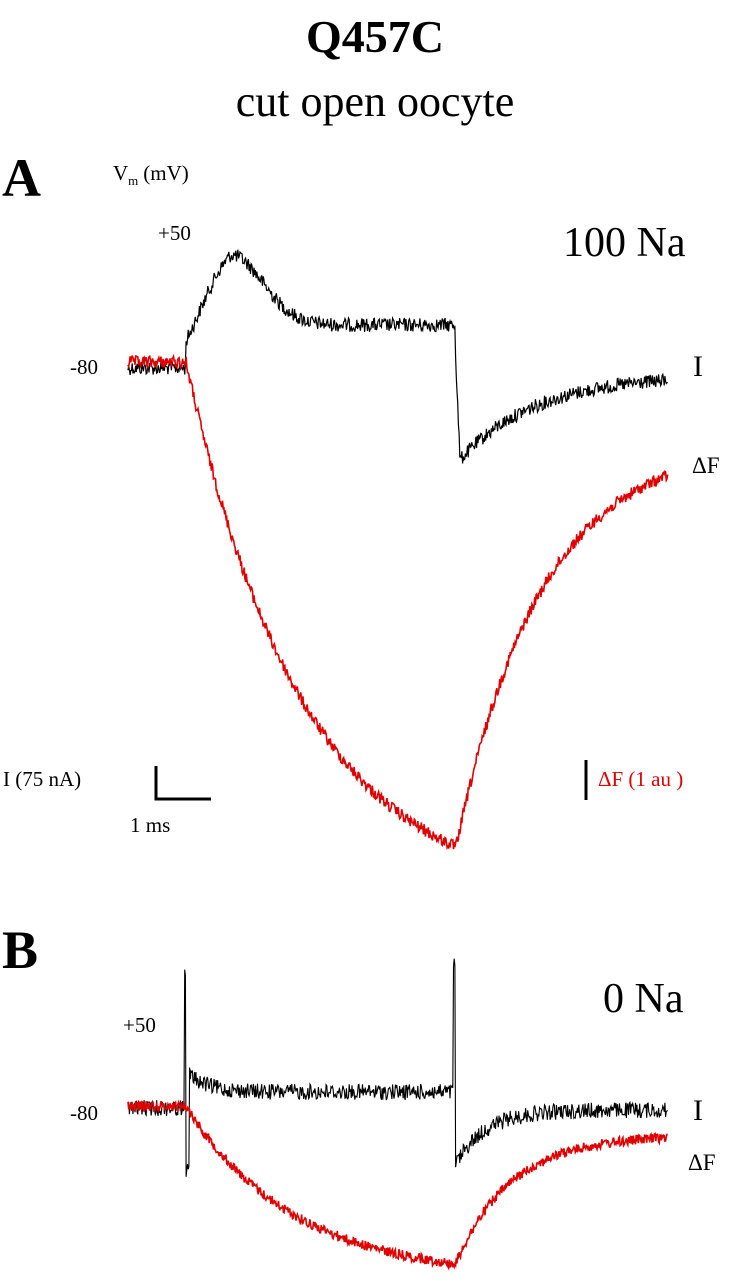 This screenshot has height=1280, width=751. Describe the element at coordinates (150, 825) in the screenshot. I see `scale-label: 1 ms` at that location.